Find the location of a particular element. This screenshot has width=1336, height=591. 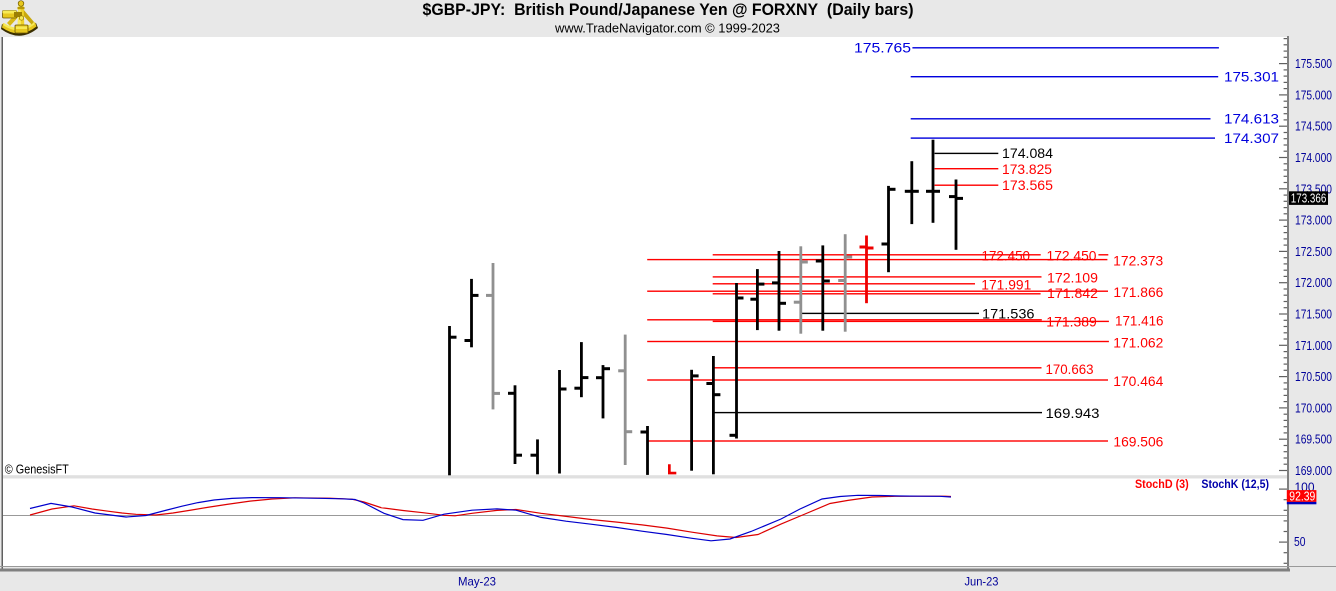

svg-text: 173.825 is located at coordinates (1027, 169).